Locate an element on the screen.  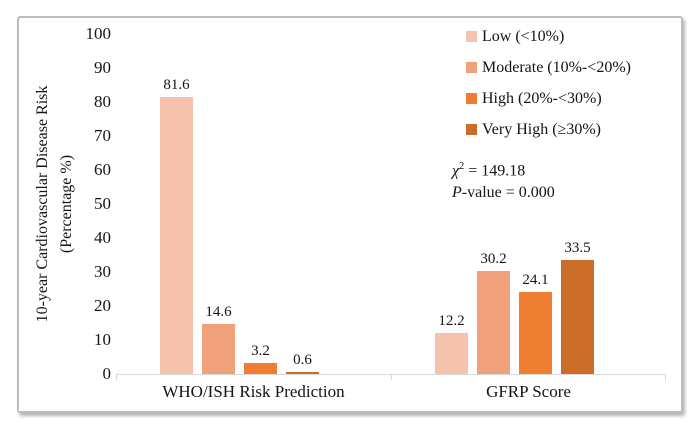
legend-item: Moderate (10%-<20%) is located at coordinates (548, 67).